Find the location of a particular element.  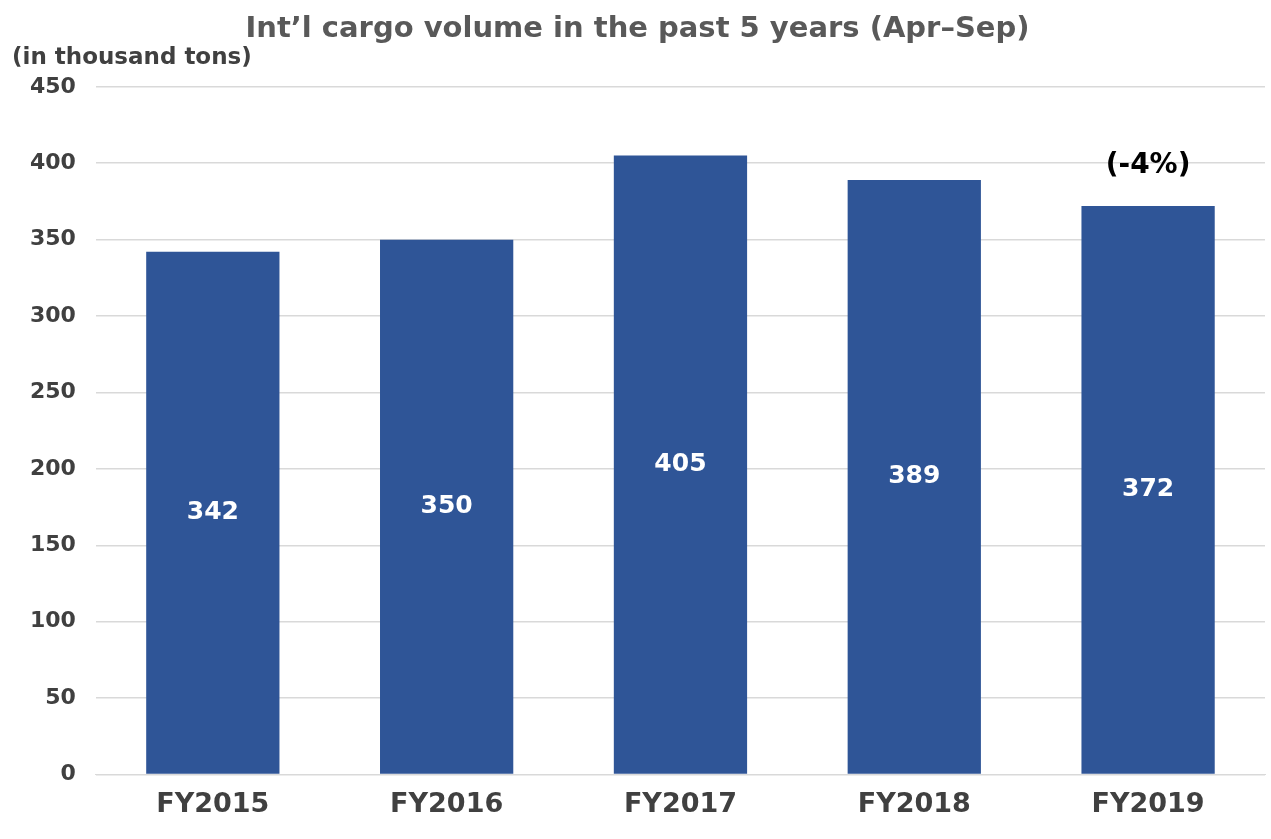

y-tick-label: 250 is located at coordinates (52, 391).